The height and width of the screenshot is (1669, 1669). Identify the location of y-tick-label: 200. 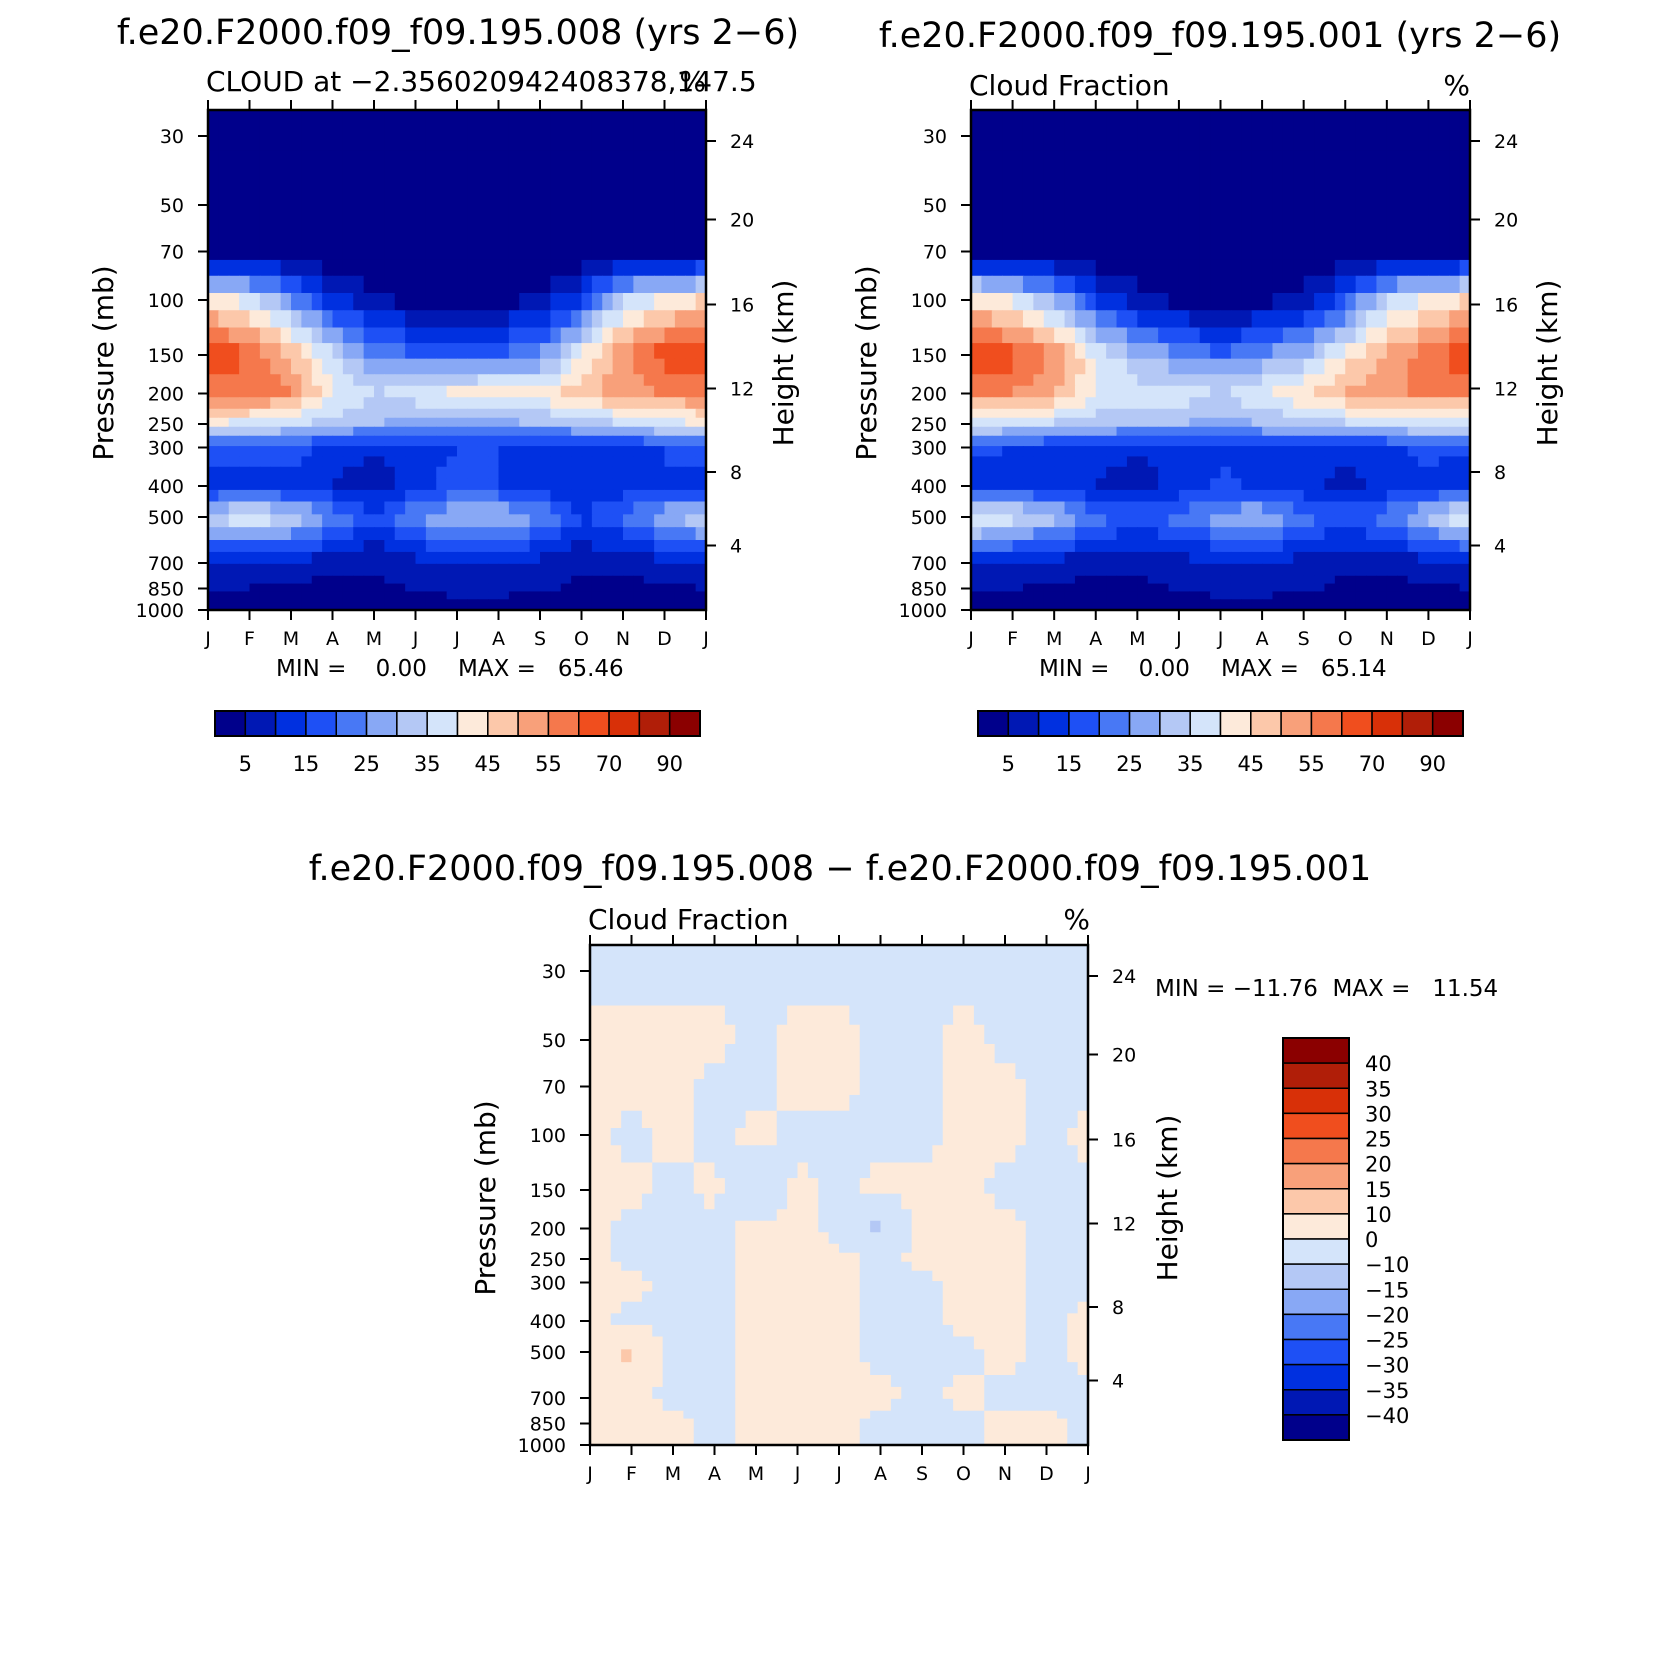
(166, 395).